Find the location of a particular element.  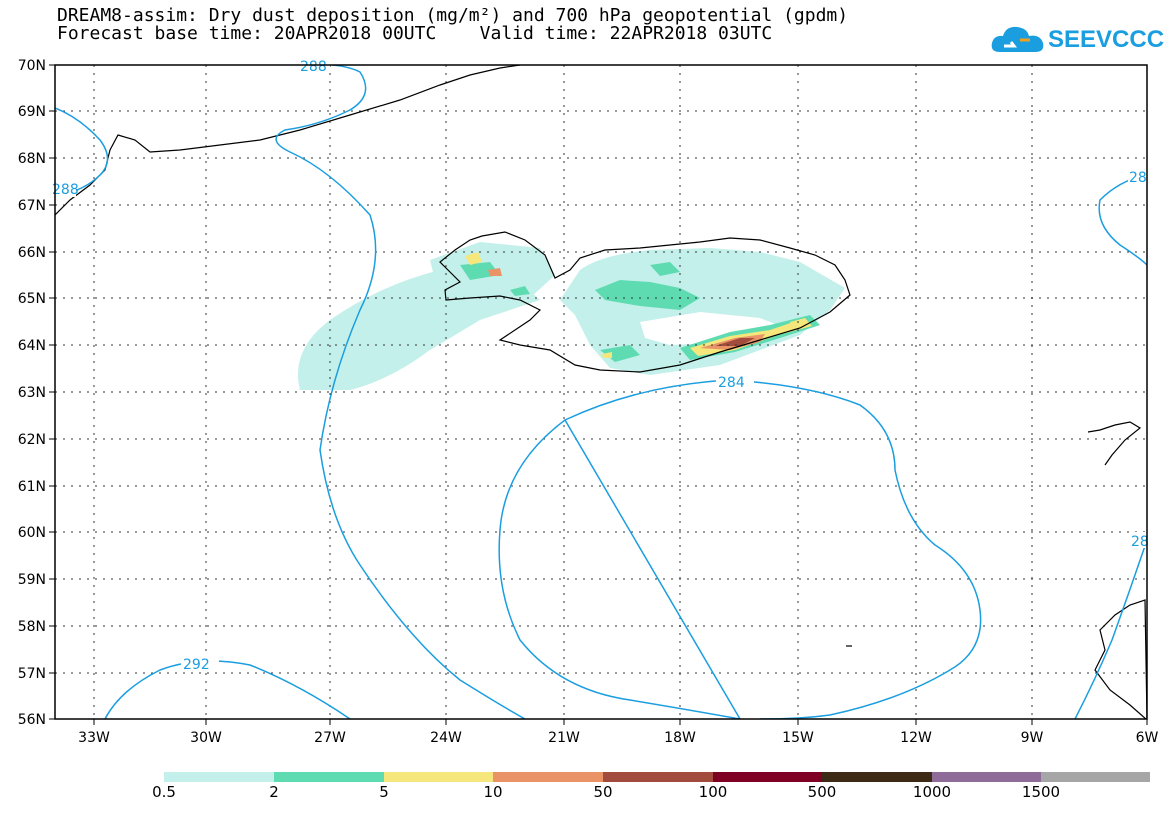

colorbar is located at coordinates (657, 777).